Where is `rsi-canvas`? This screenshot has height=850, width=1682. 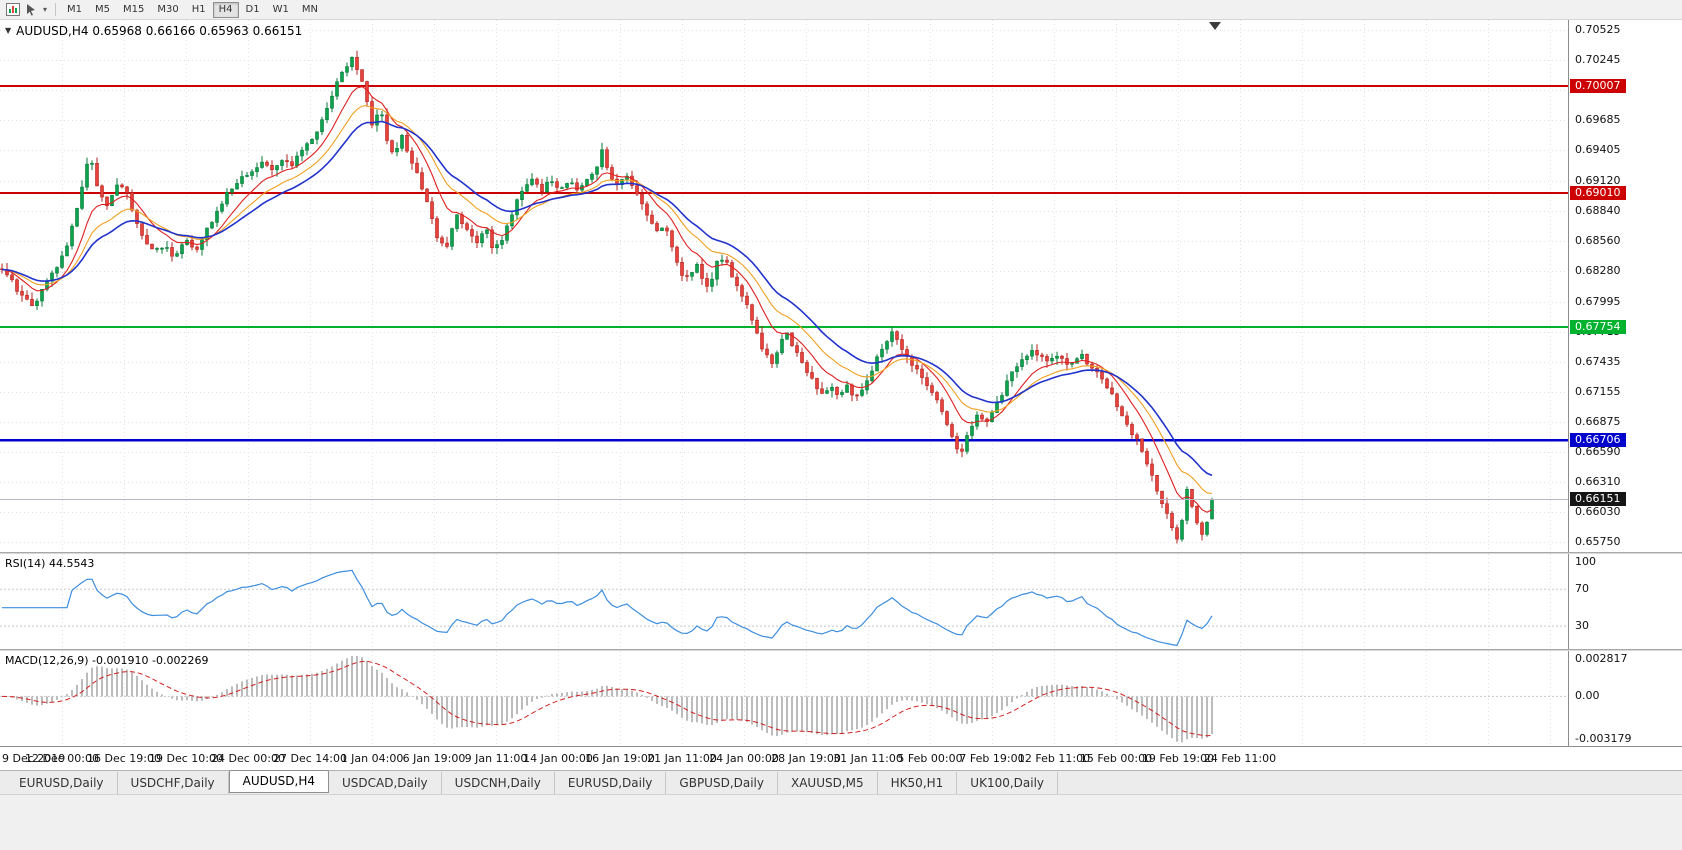 rsi-canvas is located at coordinates (784, 601).